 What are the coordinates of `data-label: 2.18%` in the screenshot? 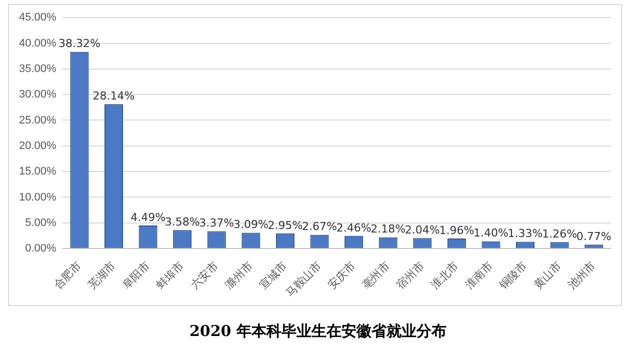 It's located at (388, 229).